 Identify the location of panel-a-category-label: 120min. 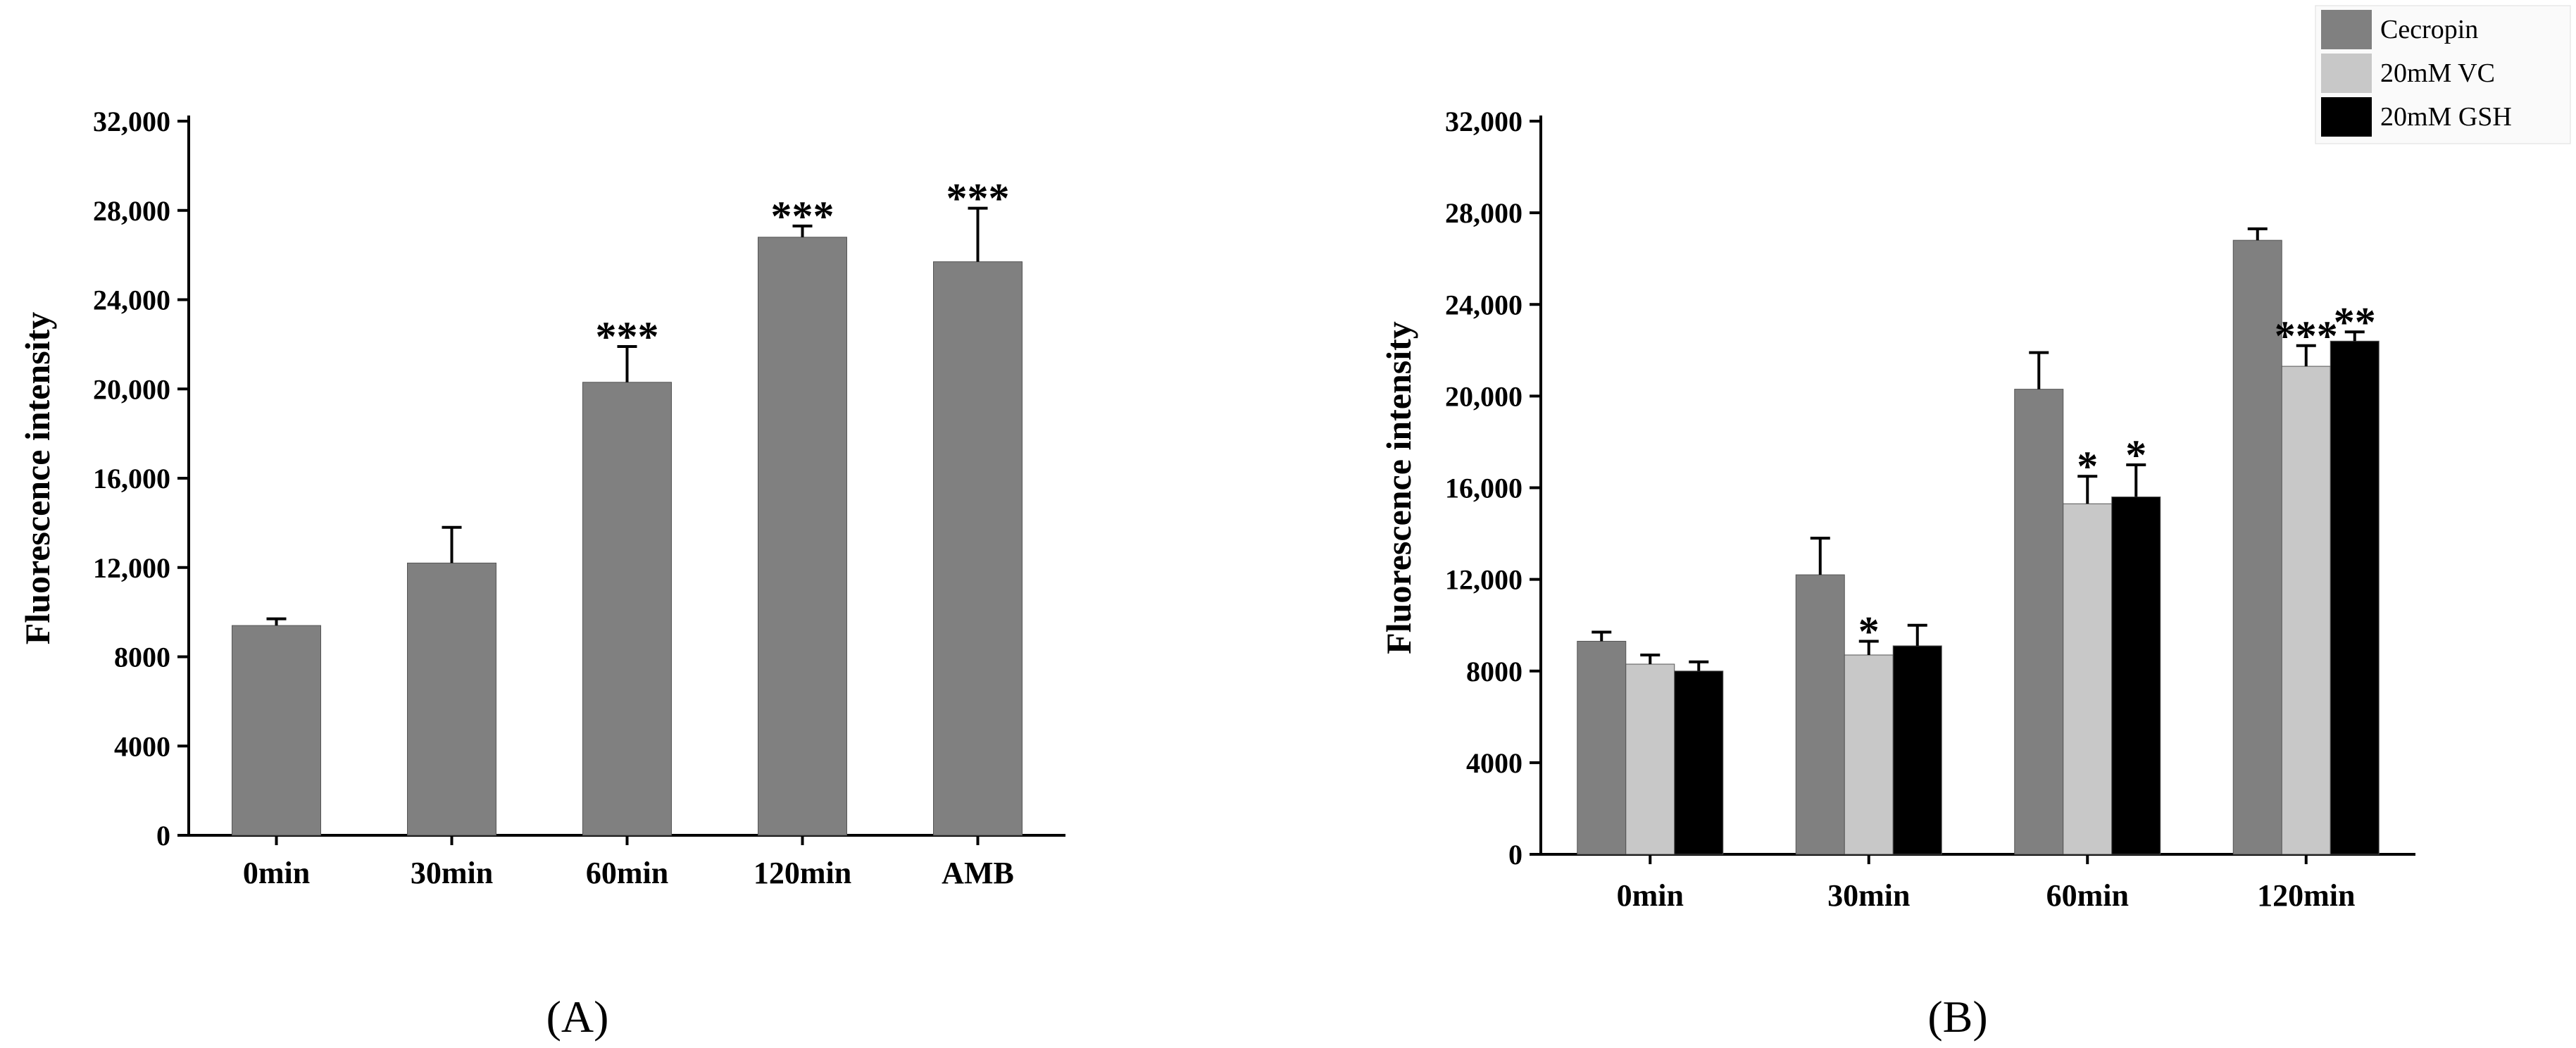
(802, 873).